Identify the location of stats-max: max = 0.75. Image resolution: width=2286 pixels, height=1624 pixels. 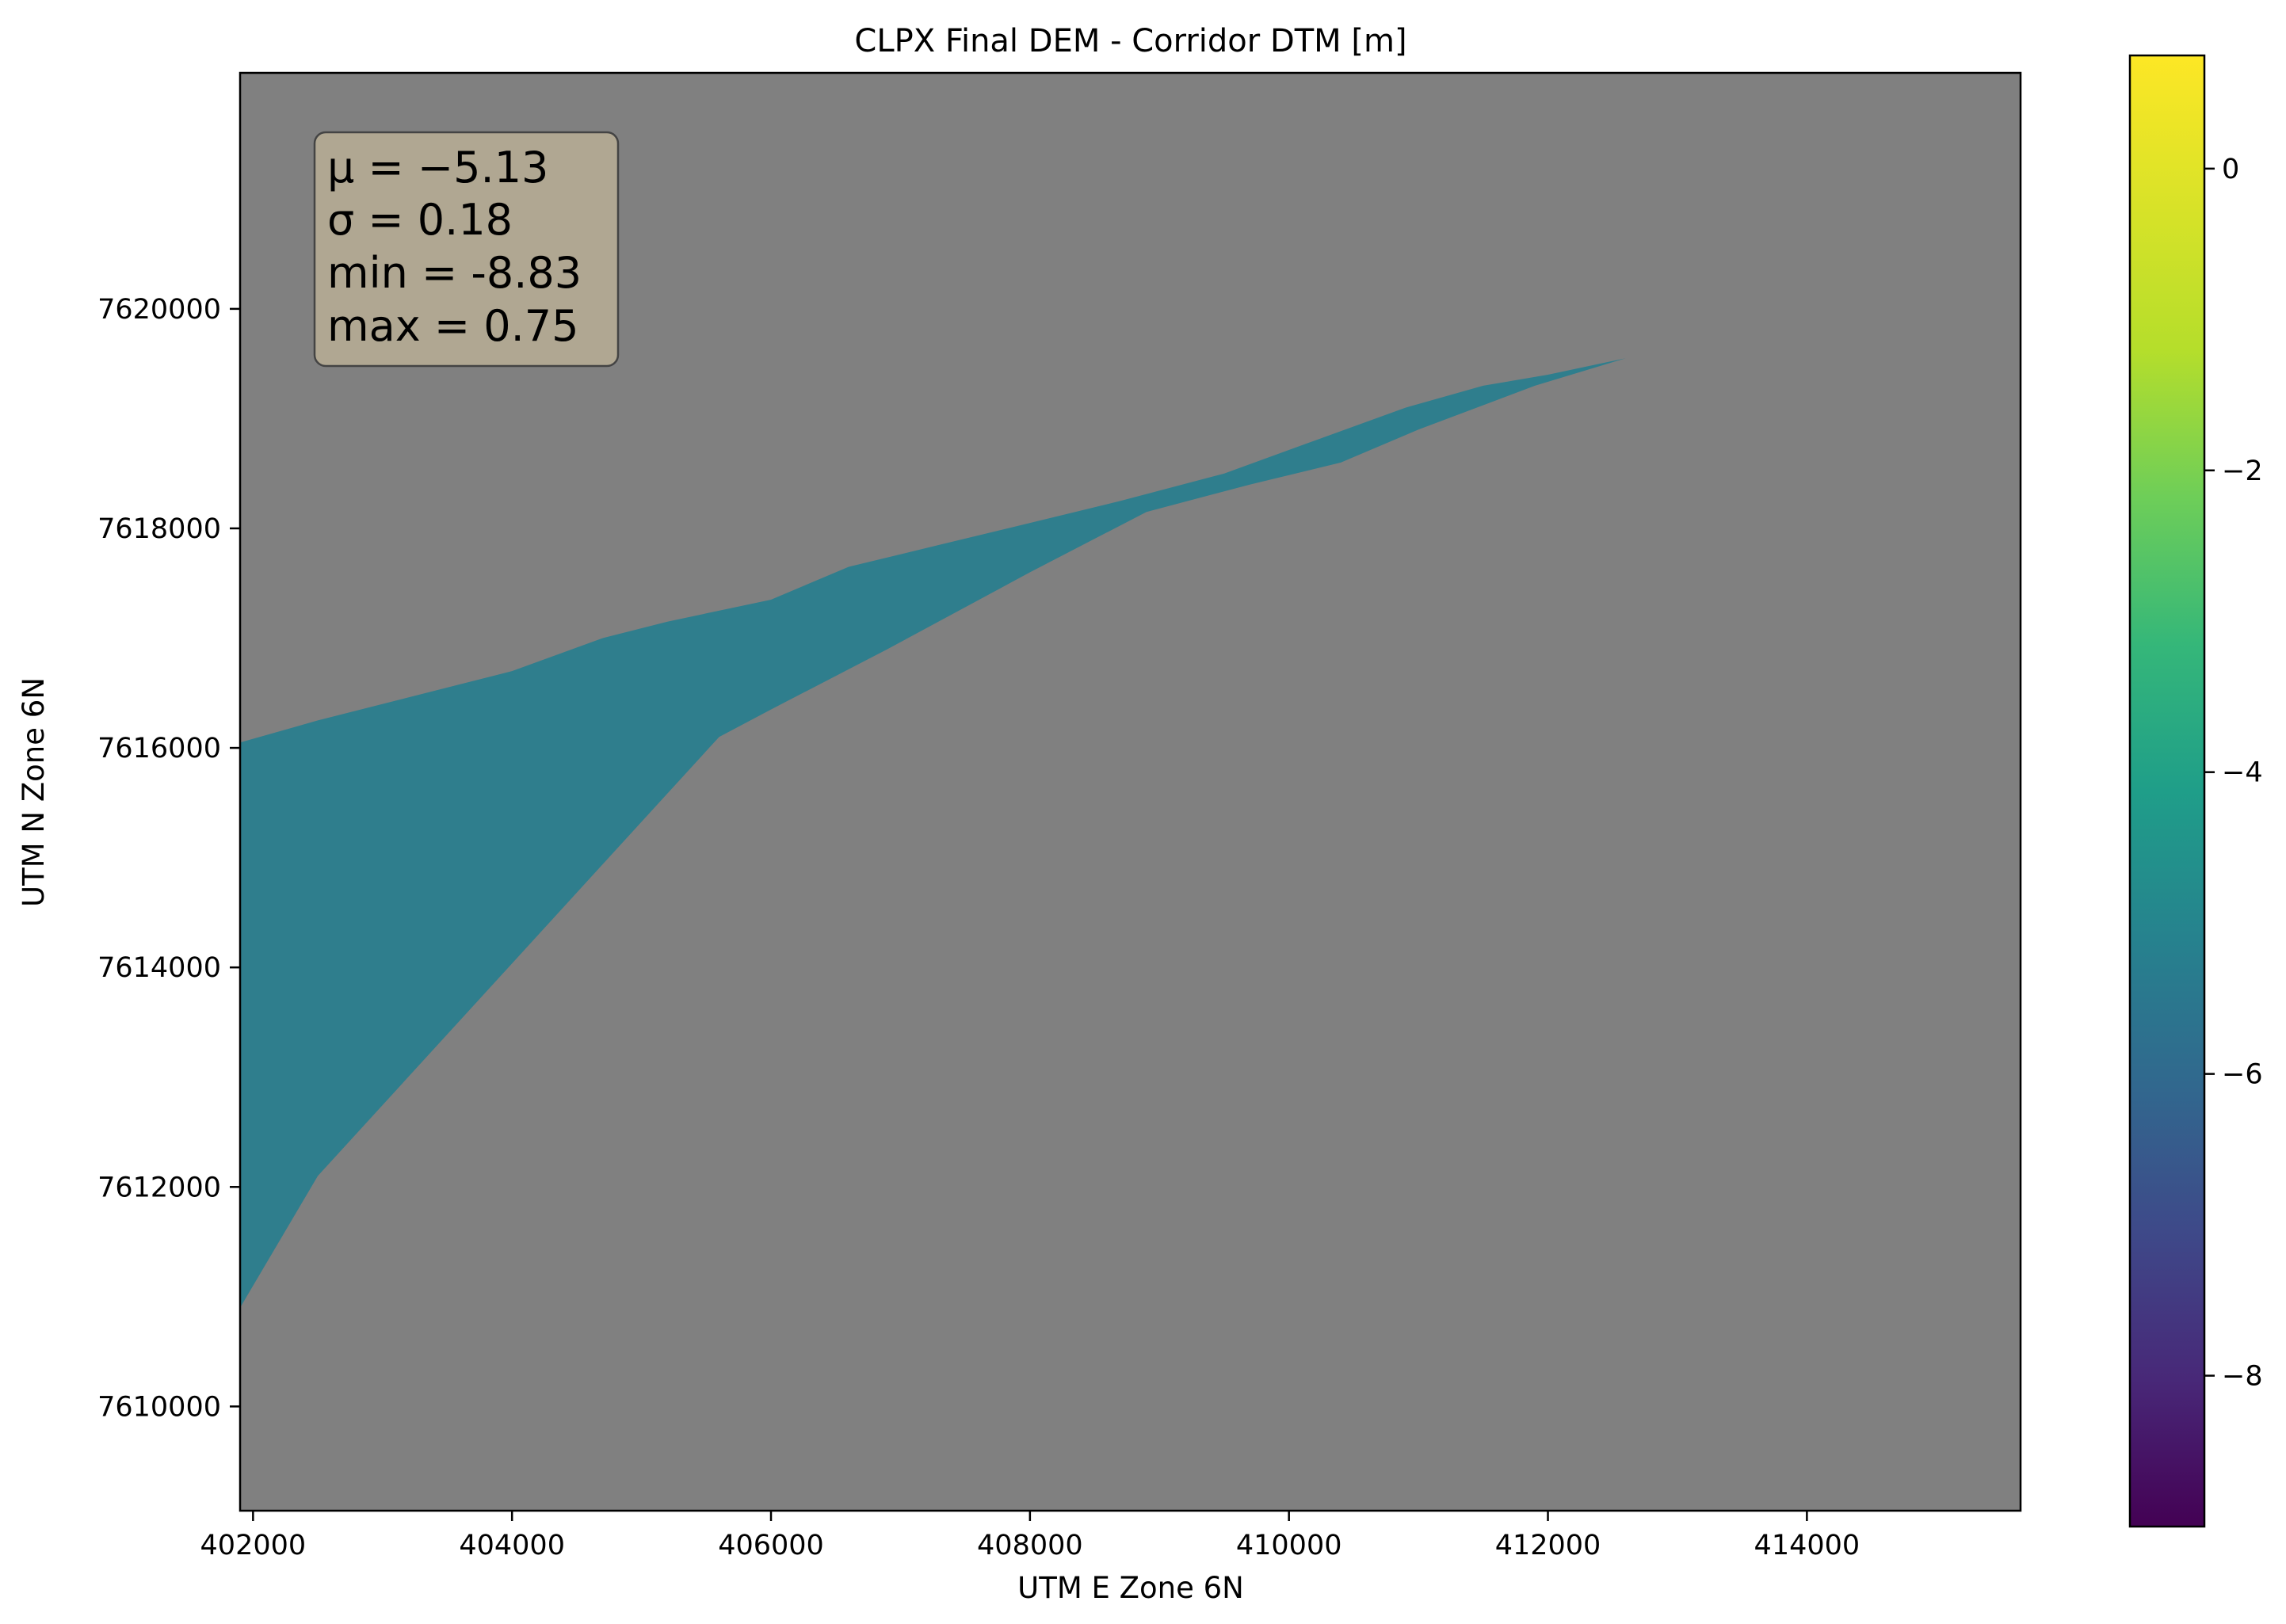
(452, 326).